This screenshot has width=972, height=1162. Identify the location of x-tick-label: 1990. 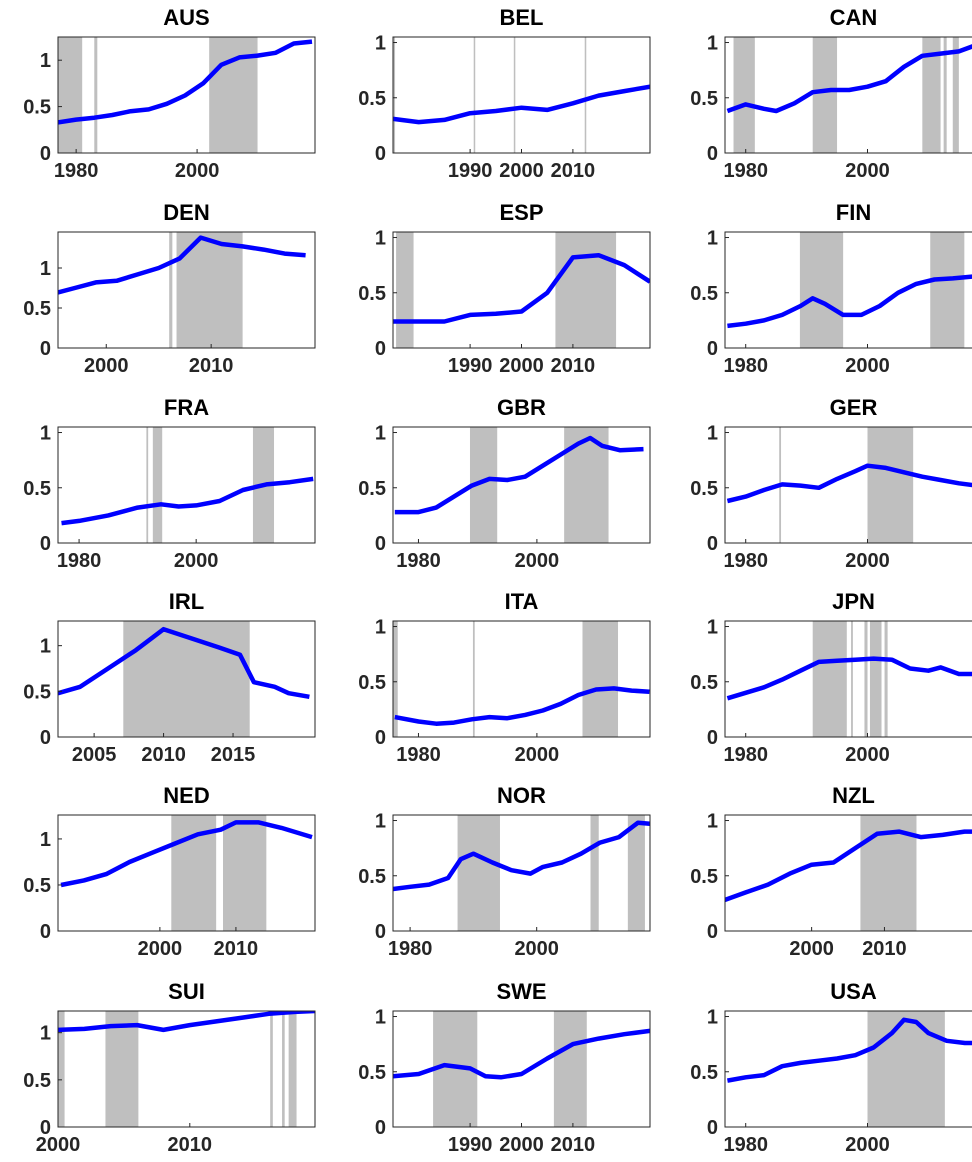
(470, 171).